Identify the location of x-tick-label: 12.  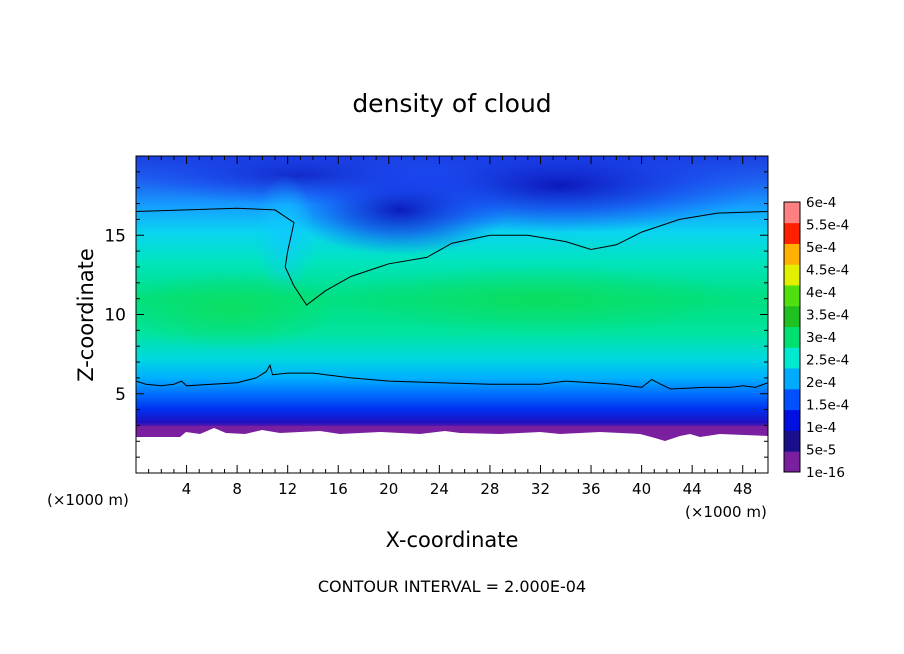
(287, 489).